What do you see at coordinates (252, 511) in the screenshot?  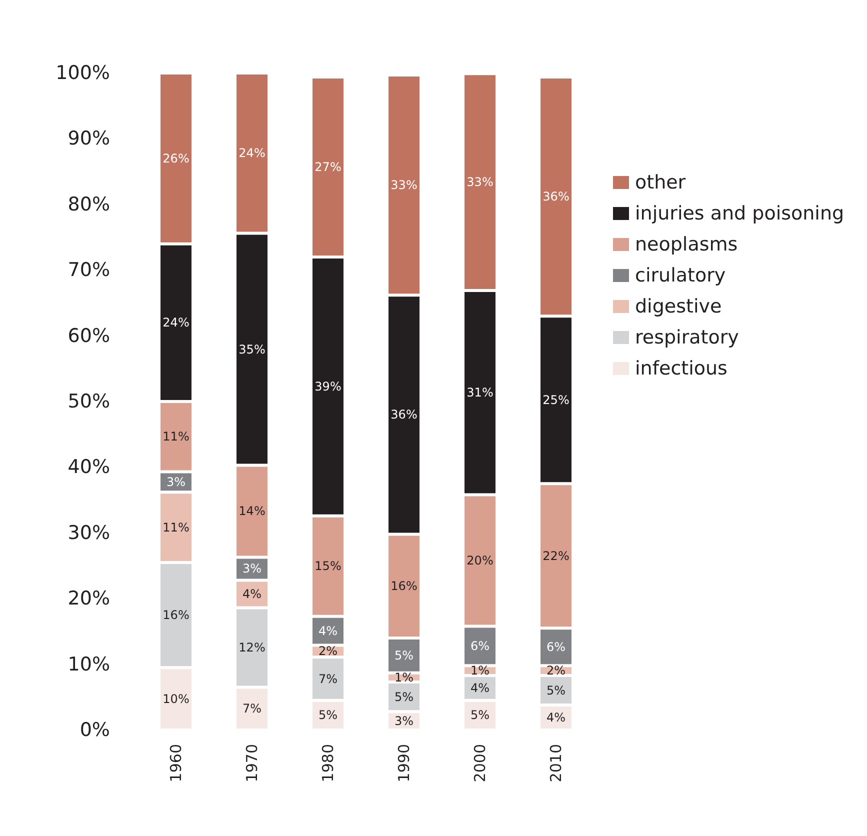 I see `data-label: 14%` at bounding box center [252, 511].